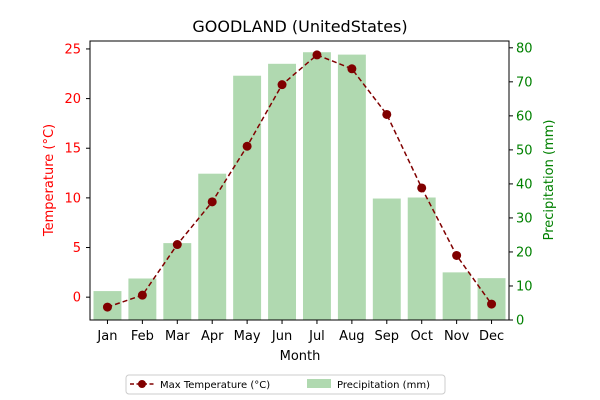 The height and width of the screenshot is (400, 600). I want to click on temp-point-jul, so click(317, 55).